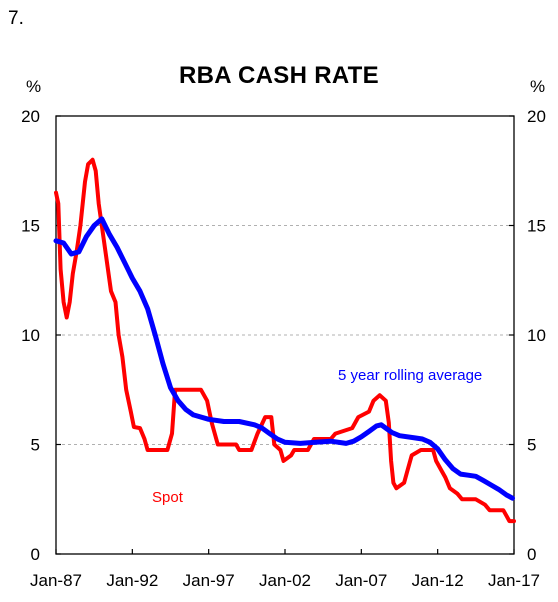 The image size is (558, 602). Describe the element at coordinates (536, 116) in the screenshot. I see `y-tick-label-right: 20` at that location.